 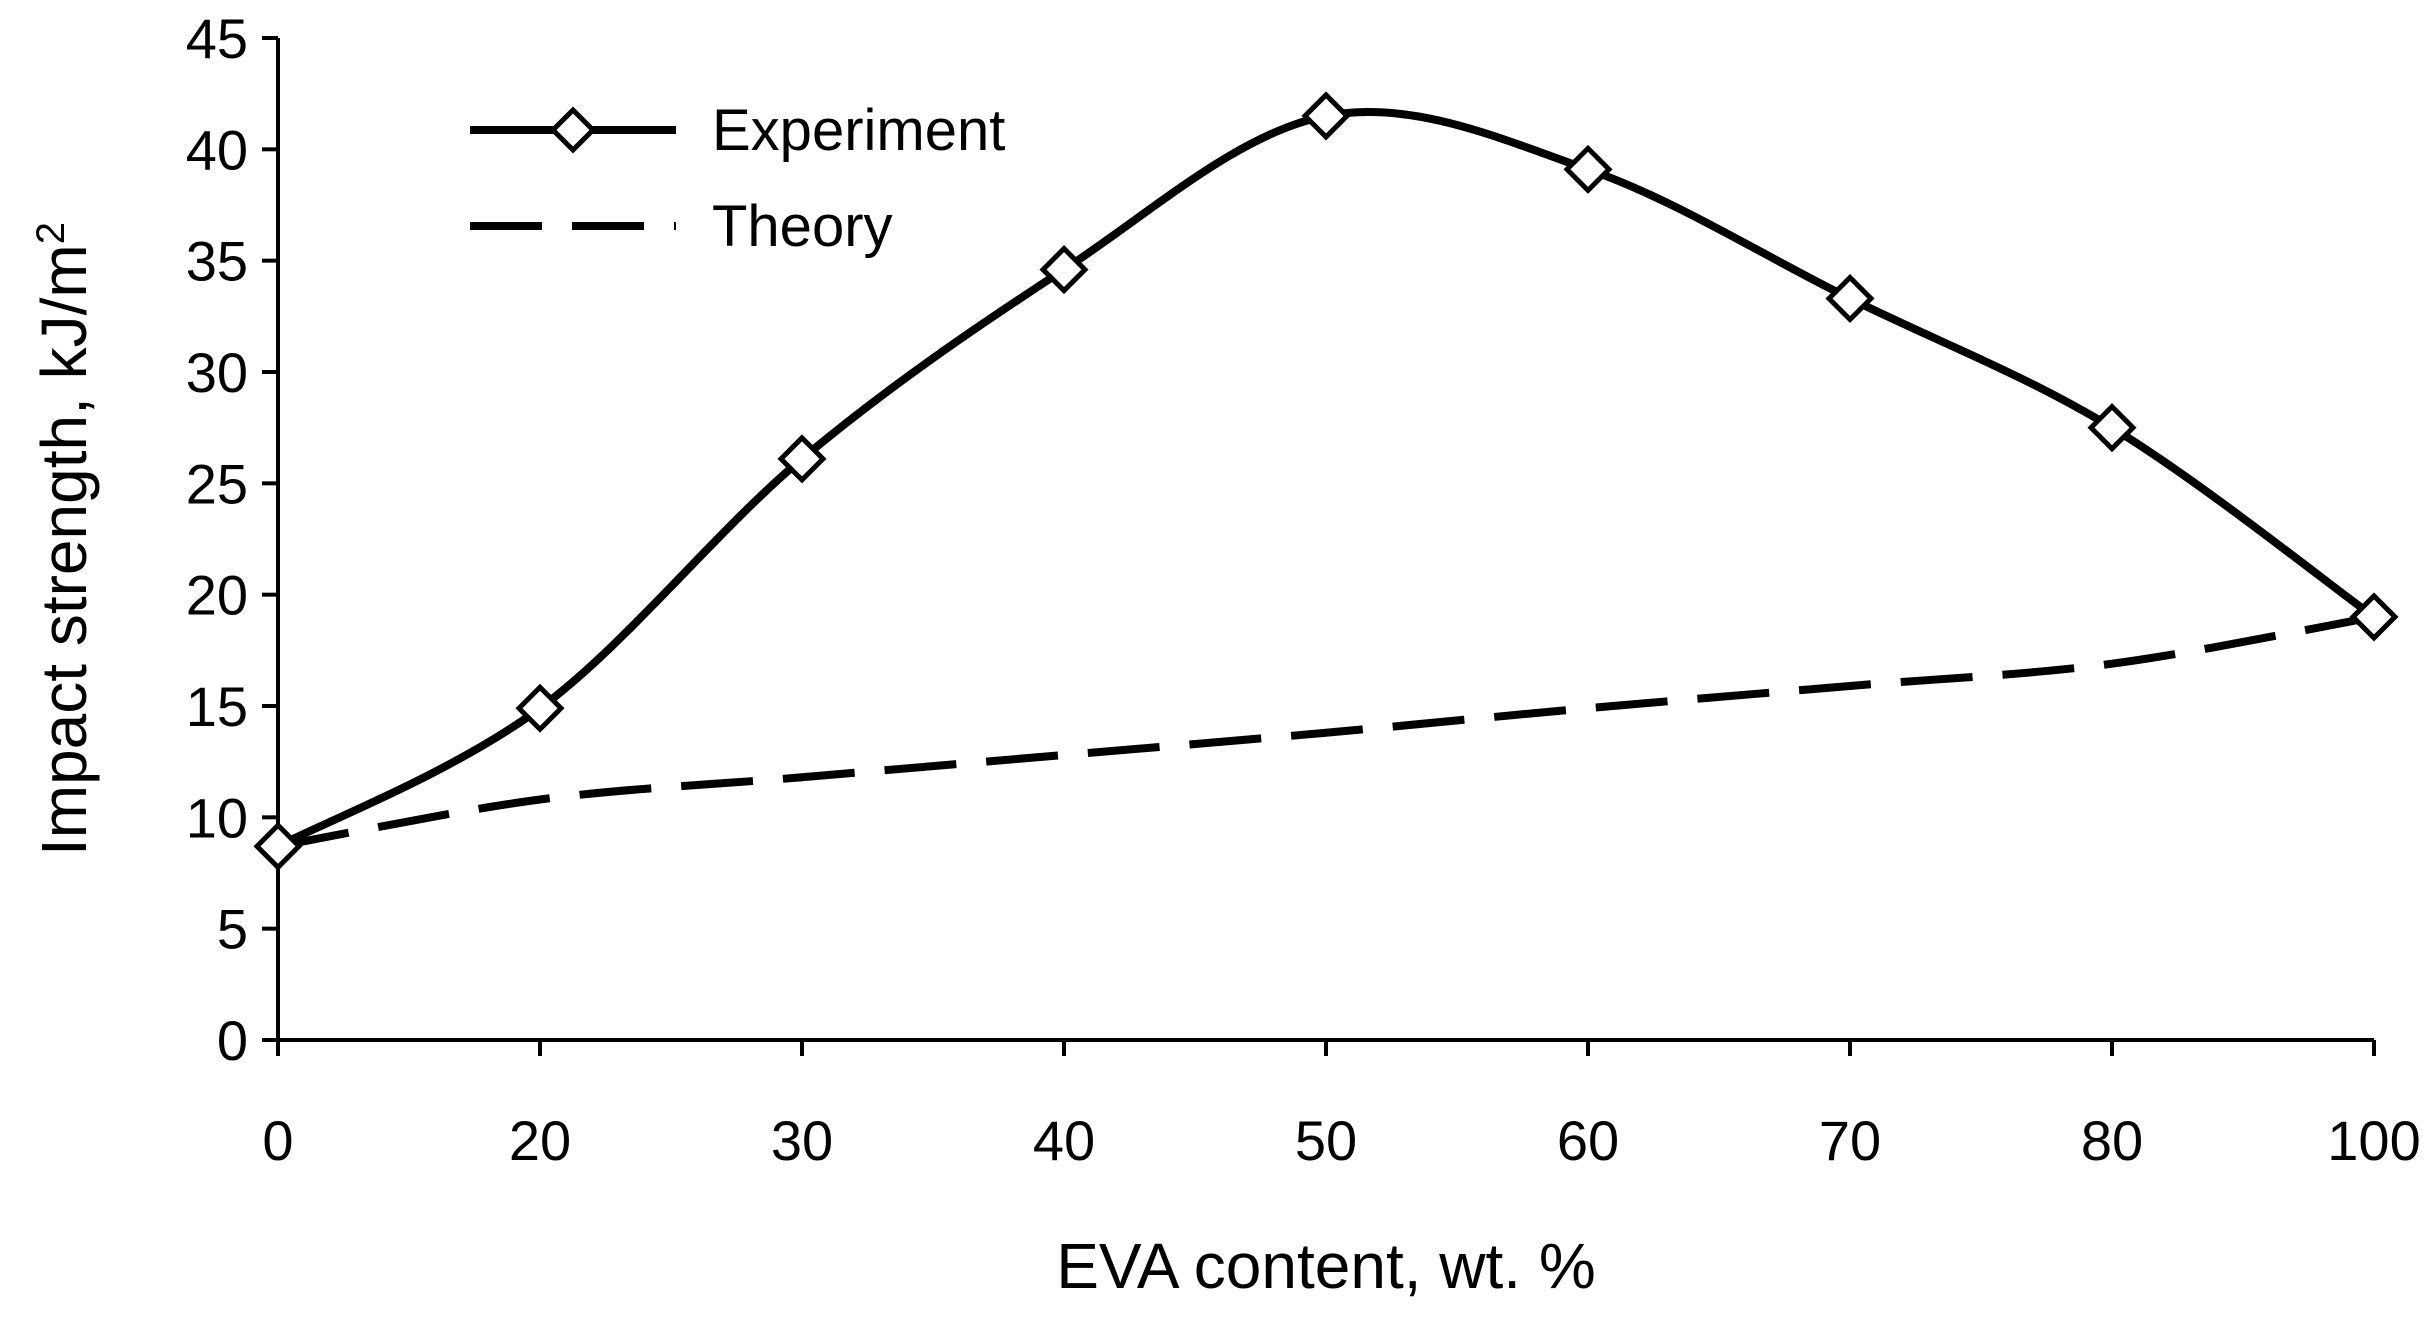 I want to click on legend-label-theory: Theory, so click(x=802, y=226).